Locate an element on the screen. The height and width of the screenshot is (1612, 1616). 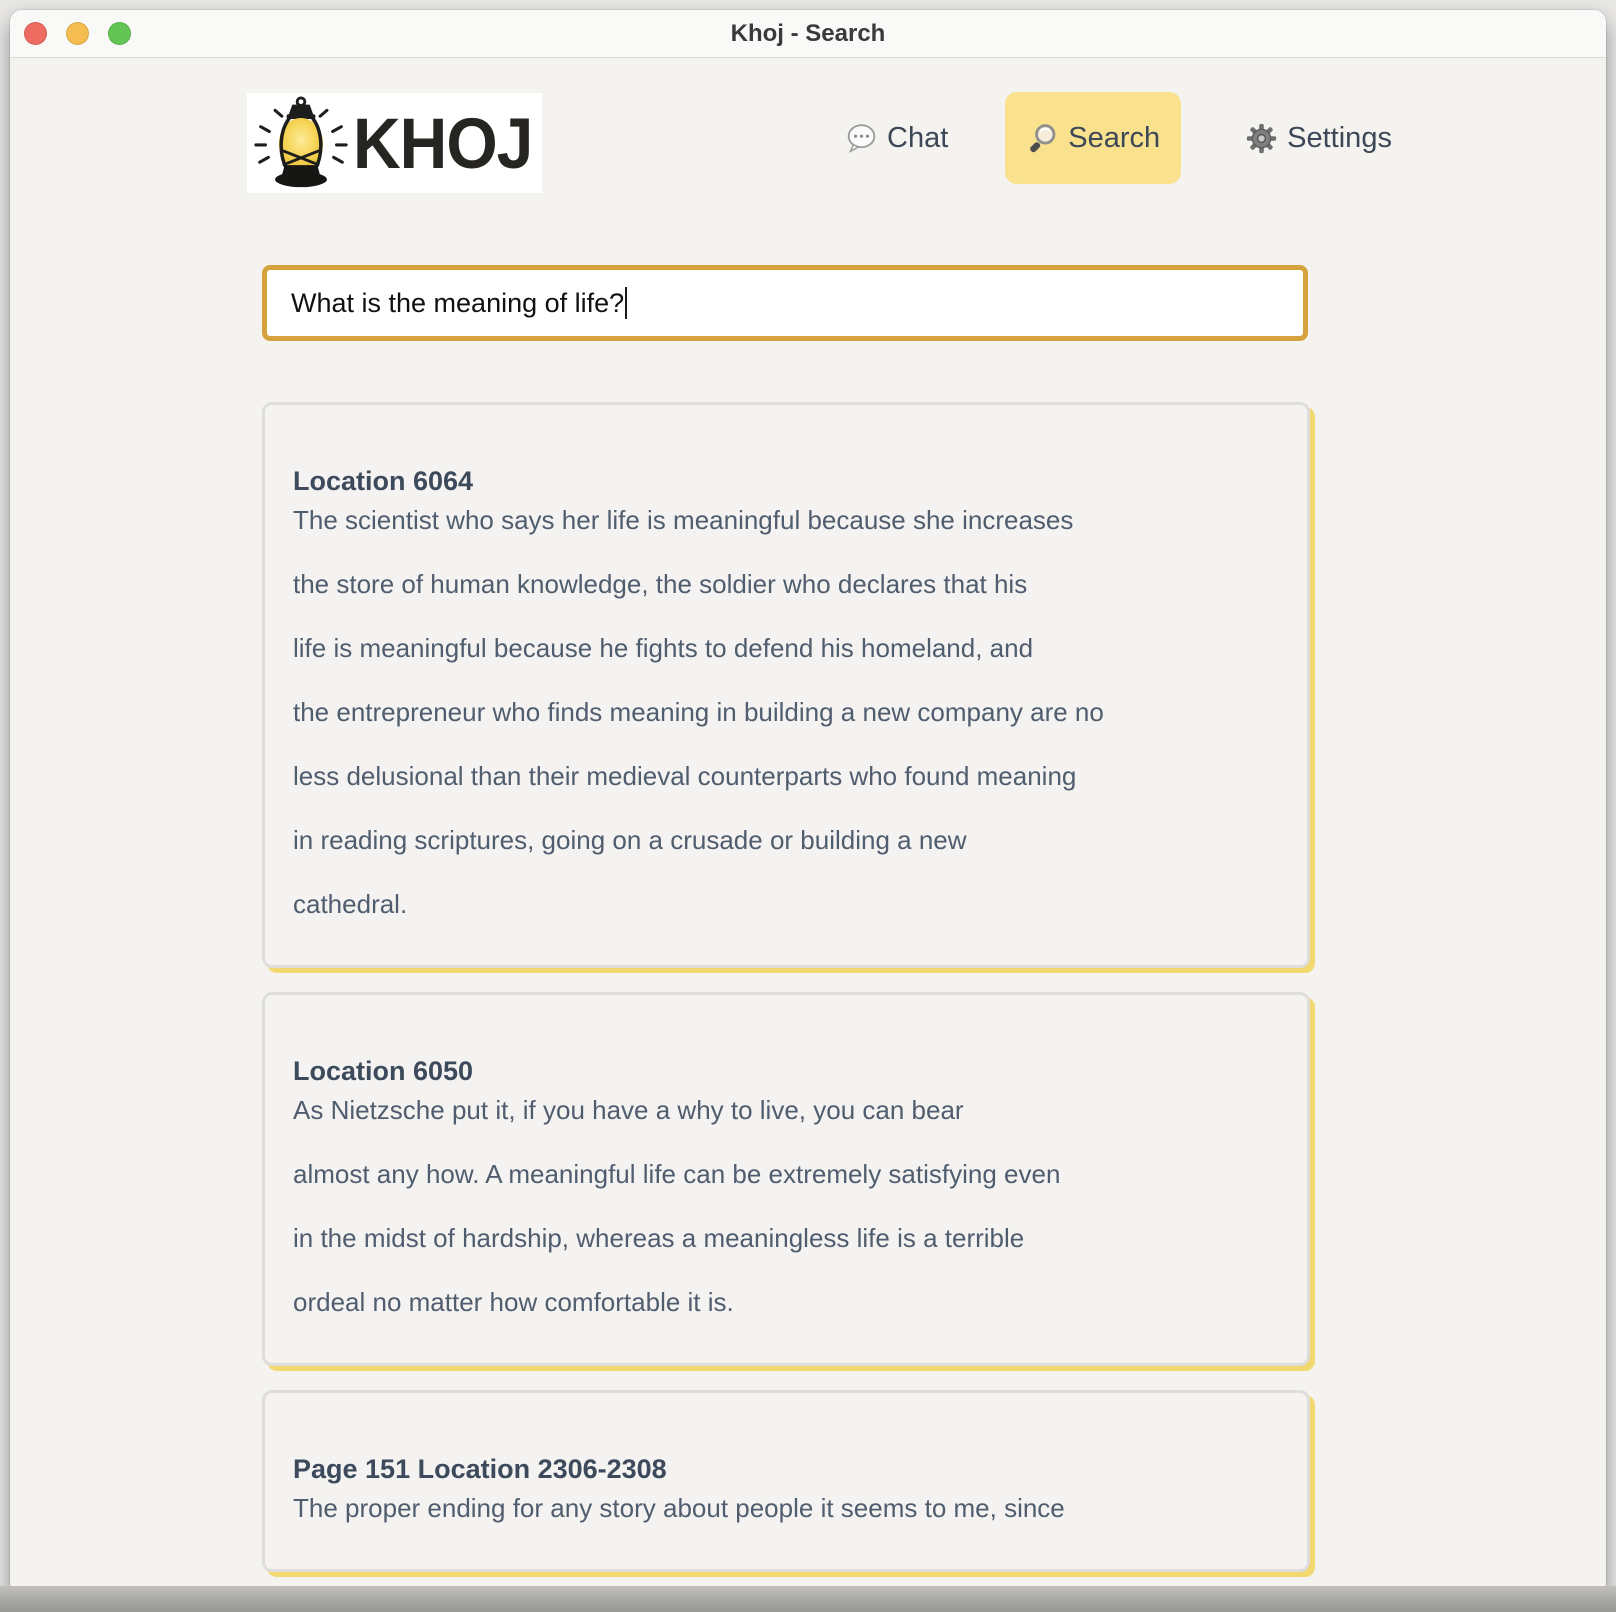
result-heading: Page 151 Location 2306-2308 is located at coordinates (480, 1469).